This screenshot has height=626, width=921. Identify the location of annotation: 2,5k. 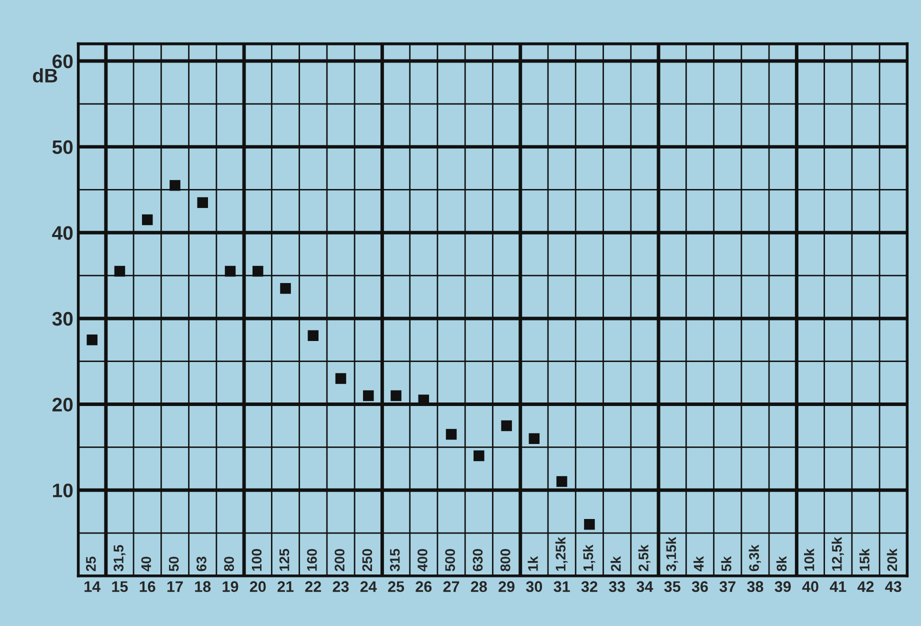
(644, 558).